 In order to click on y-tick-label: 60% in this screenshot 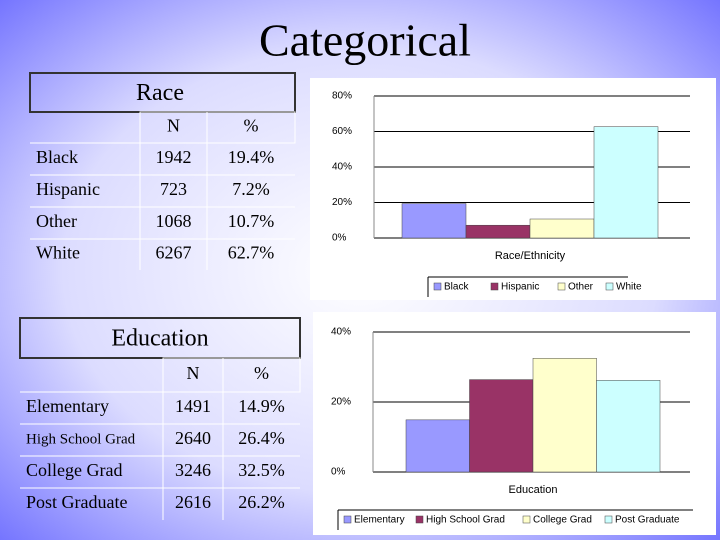, I will do `click(342, 131)`.